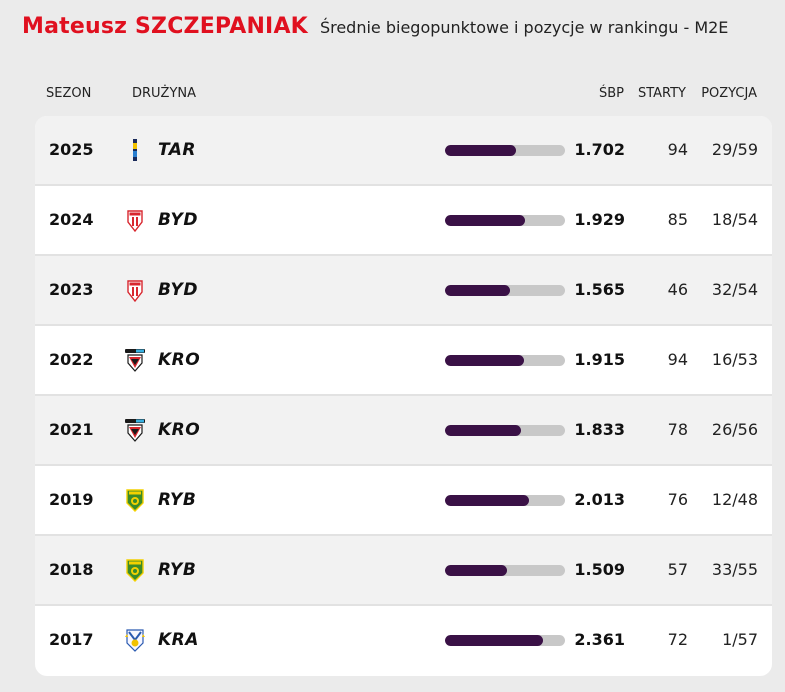  Describe the element at coordinates (403, 641) in the screenshot. I see `table-row: 2017 KRA 2.361 72 1/57` at that location.